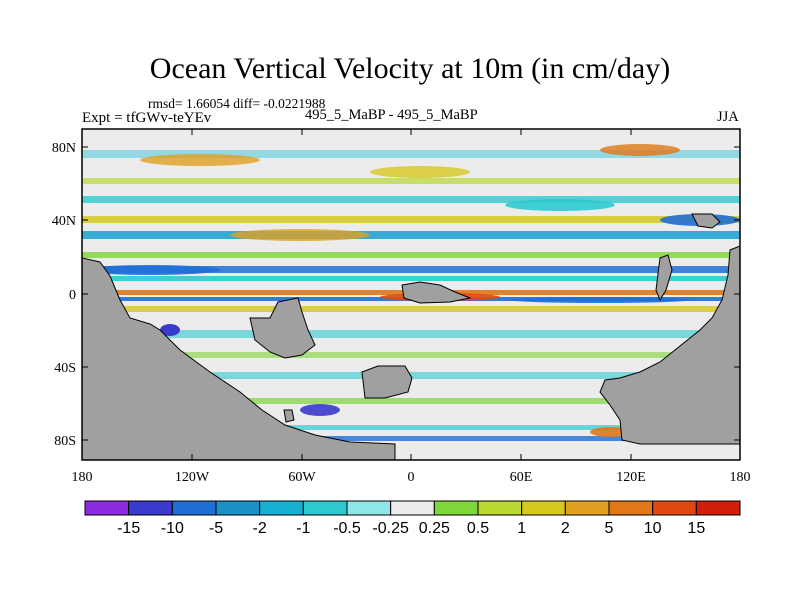  Describe the element at coordinates (289, 416) in the screenshot. I see `land-small-south-island` at that location.